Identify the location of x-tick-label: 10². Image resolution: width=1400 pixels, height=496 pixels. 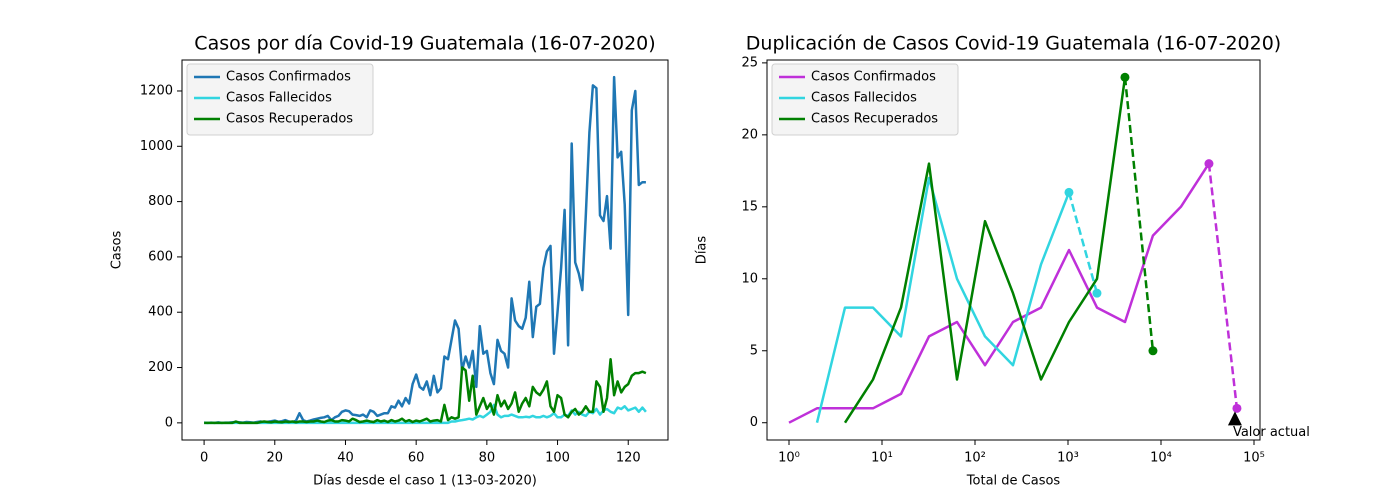
(975, 458).